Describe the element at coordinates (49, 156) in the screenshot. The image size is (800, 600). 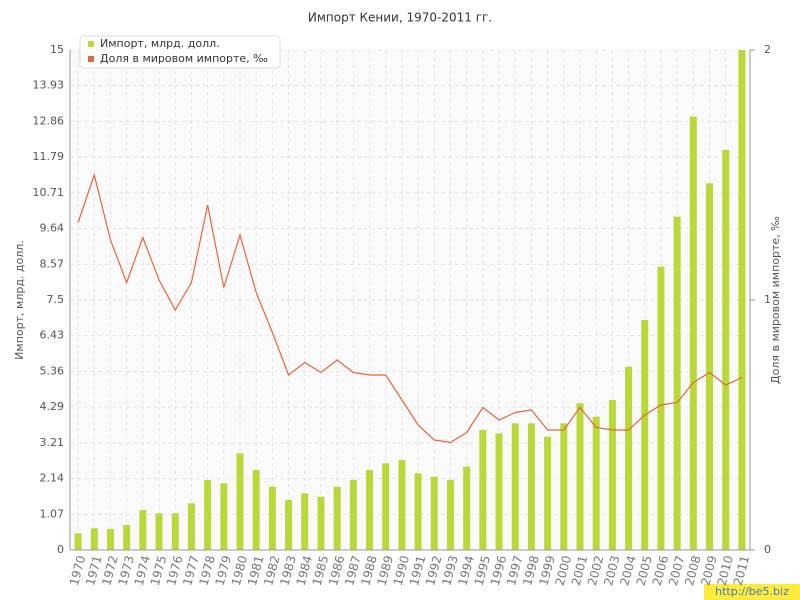
I see `y-tick-label: 11.79` at that location.